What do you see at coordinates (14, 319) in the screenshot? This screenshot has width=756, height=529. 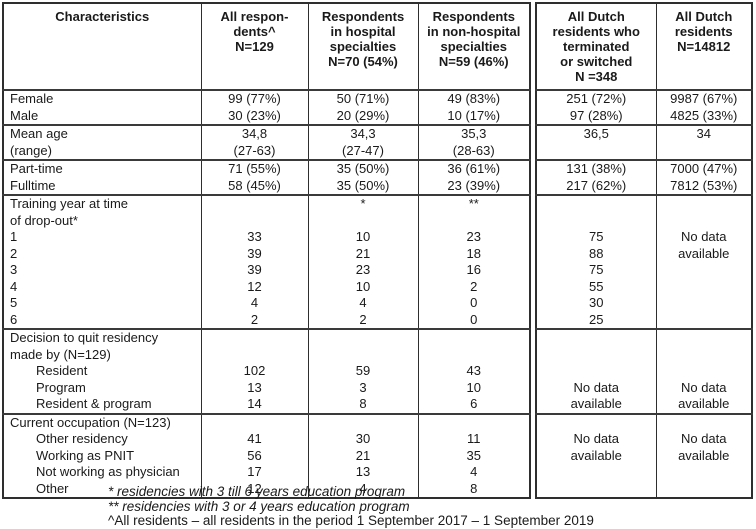 I see `row-label: 6` at bounding box center [14, 319].